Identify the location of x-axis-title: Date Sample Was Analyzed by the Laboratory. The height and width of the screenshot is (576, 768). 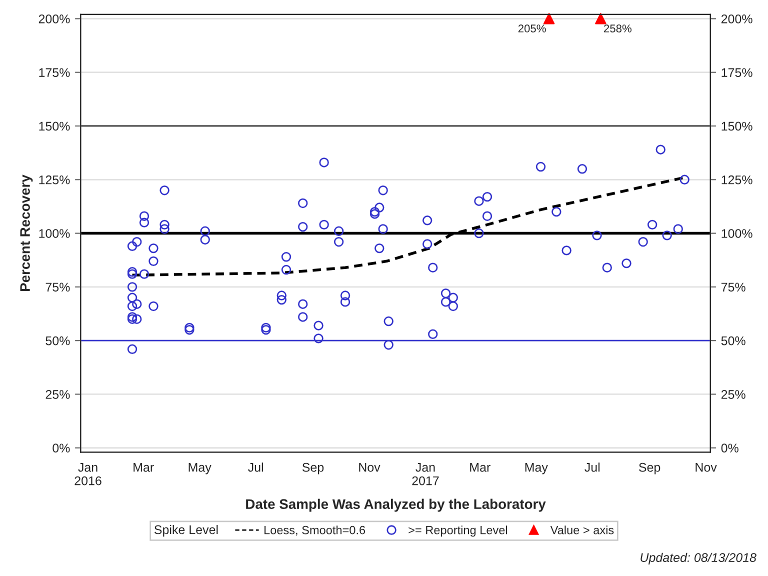
(396, 505).